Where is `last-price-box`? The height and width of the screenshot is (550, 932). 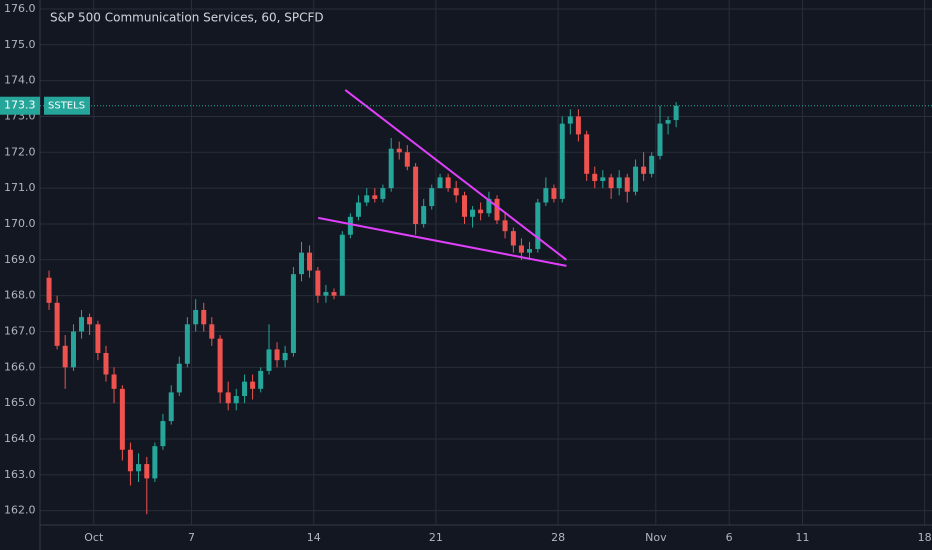 last-price-box is located at coordinates (20, 105).